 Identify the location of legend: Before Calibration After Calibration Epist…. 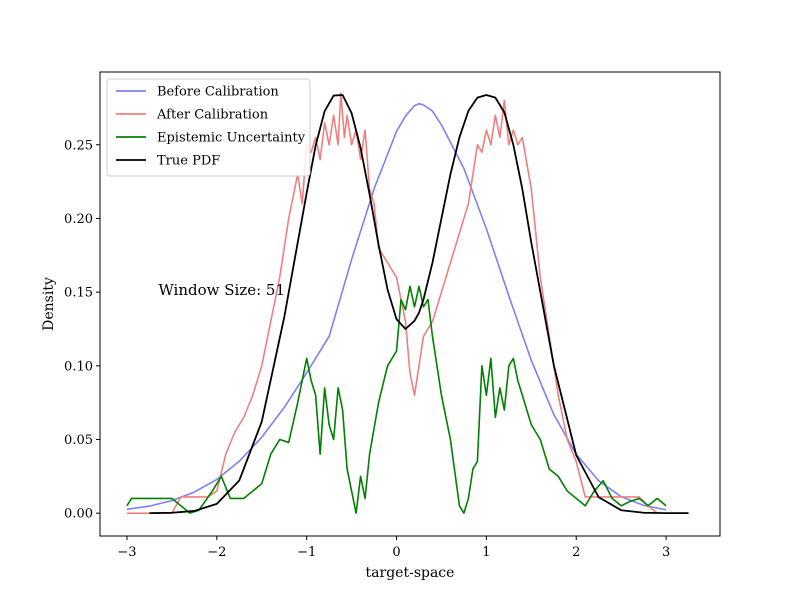
(208, 127).